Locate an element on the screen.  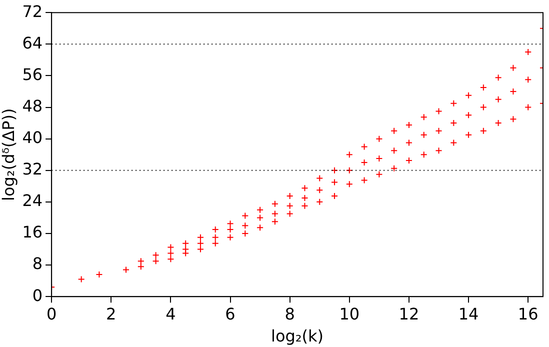
y-tick-label: 24 is located at coordinates (32, 200).